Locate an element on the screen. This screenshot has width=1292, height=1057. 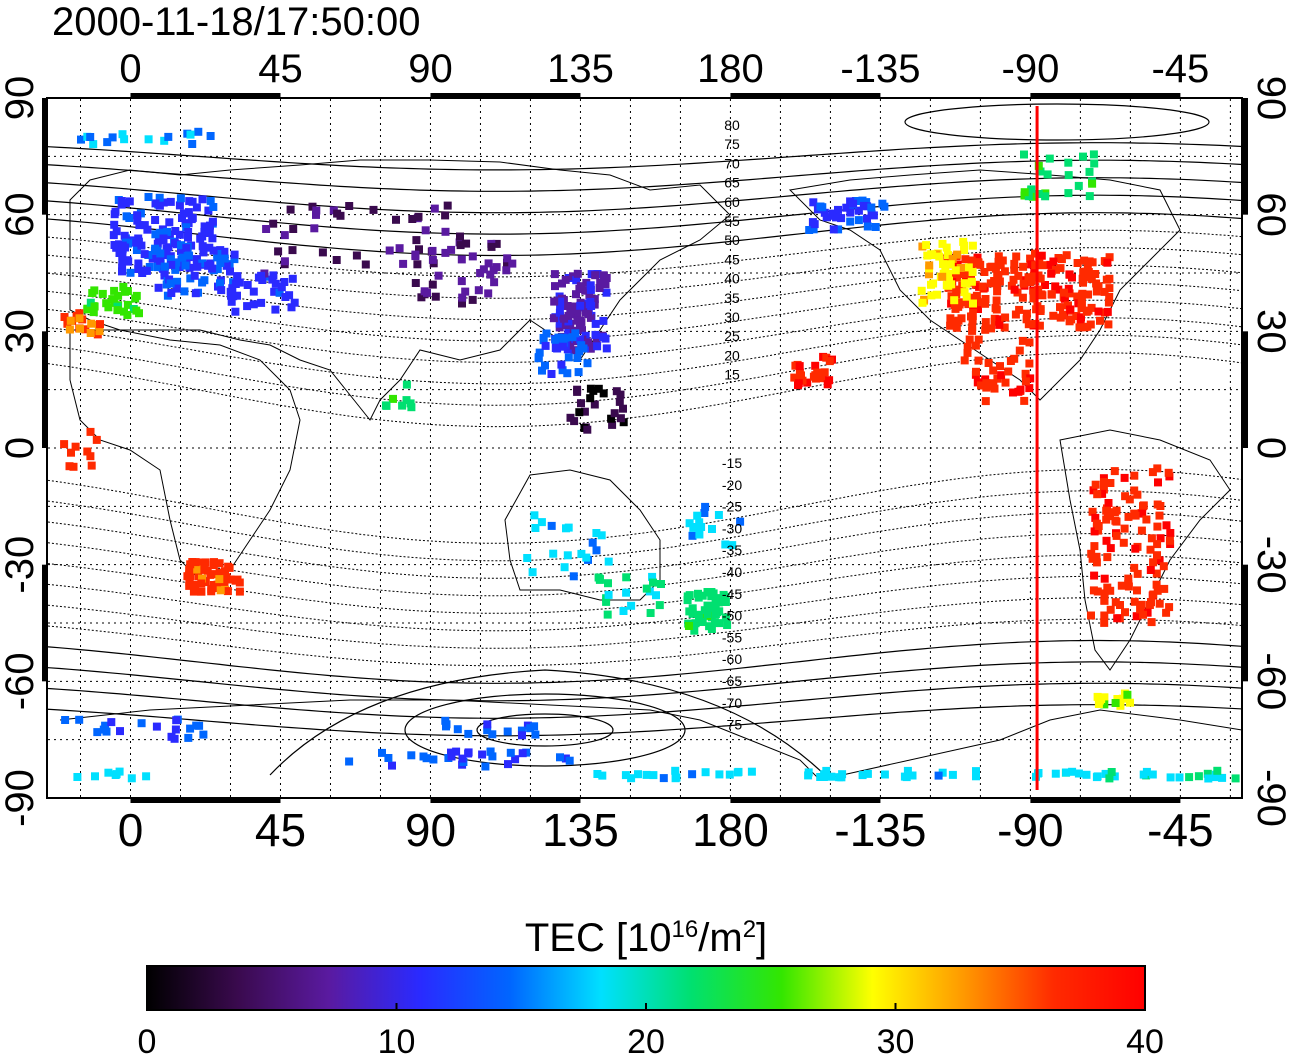
mlat-label: -75 is located at coordinates (732, 725).